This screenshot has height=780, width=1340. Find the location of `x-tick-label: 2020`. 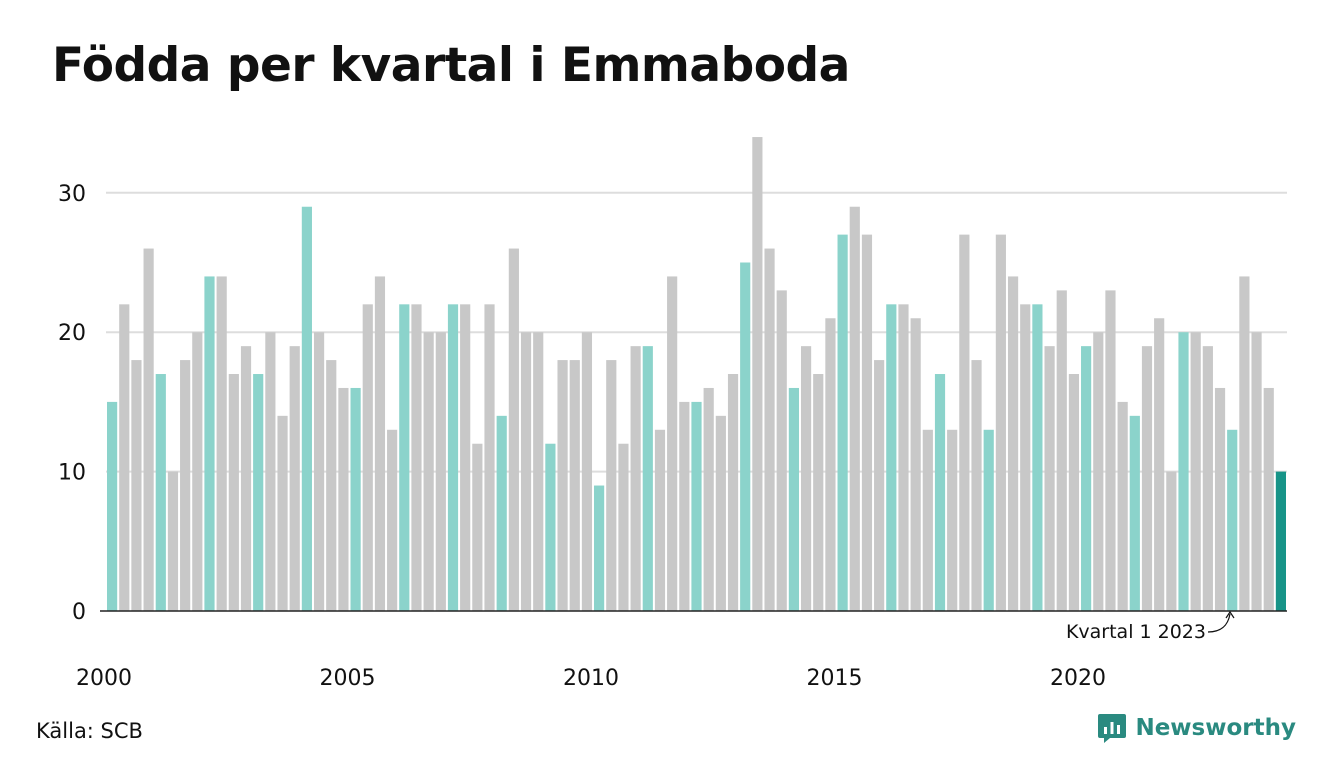

x-tick-label: 2020 is located at coordinates (1078, 678).